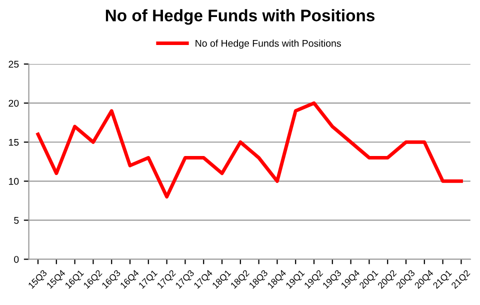 This screenshot has width=480, height=305. Describe the element at coordinates (13, 103) in the screenshot. I see `y-tick-label: 20` at that location.